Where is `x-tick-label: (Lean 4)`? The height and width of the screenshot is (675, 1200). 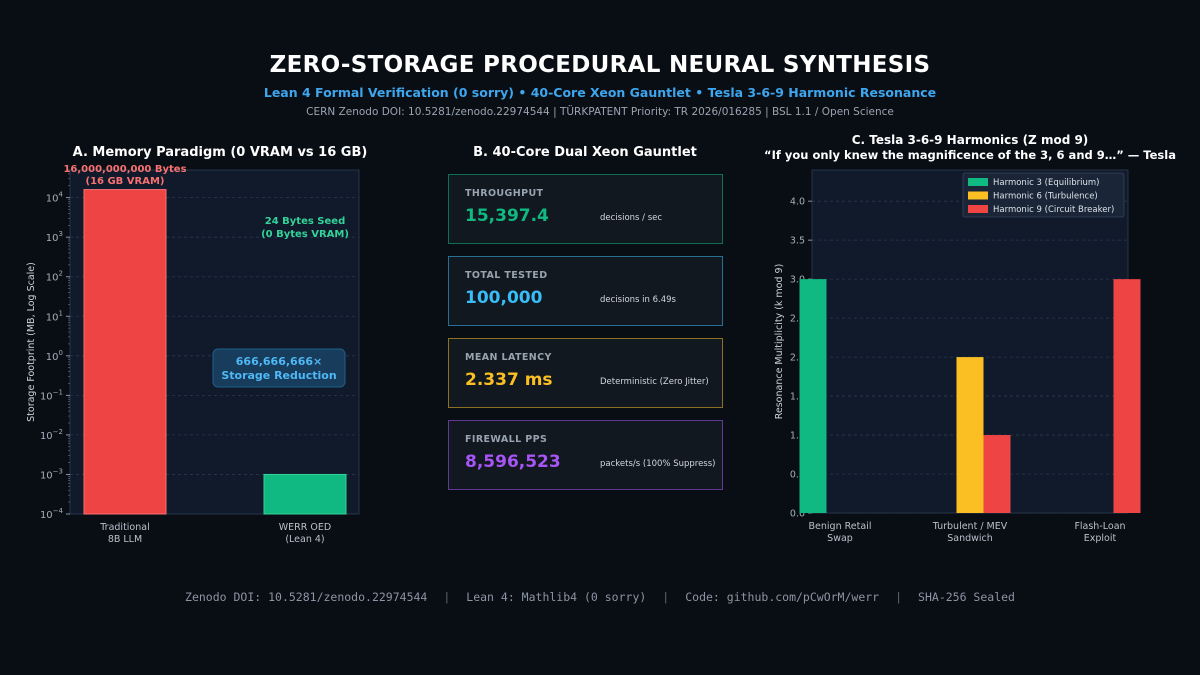 x-tick-label: (Lean 4) is located at coordinates (304, 539).